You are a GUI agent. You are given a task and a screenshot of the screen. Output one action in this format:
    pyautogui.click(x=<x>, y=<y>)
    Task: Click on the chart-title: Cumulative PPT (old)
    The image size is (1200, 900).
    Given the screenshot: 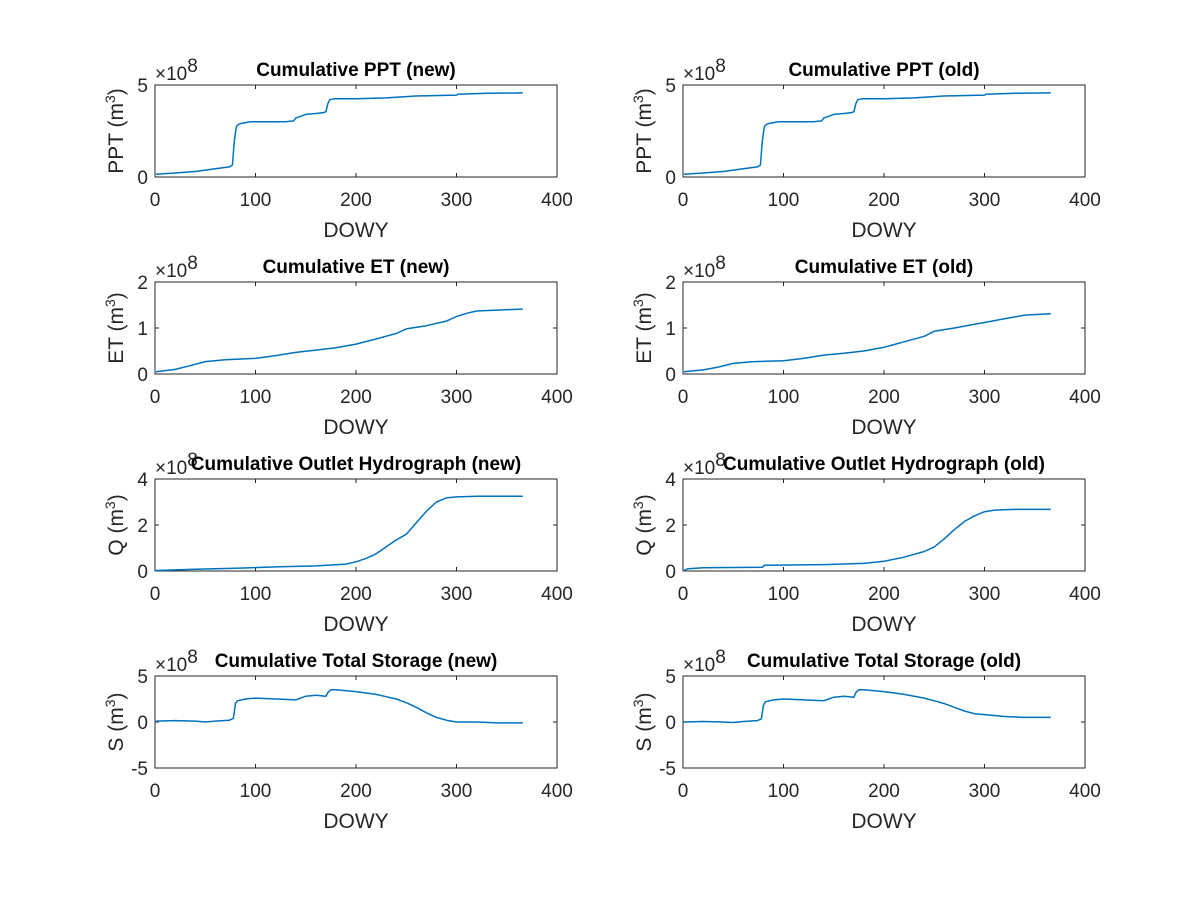 What is the action you would take?
    pyautogui.click(x=883, y=70)
    